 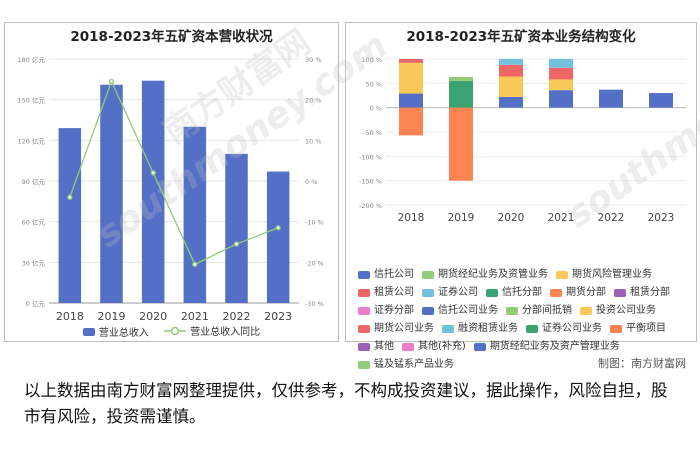 I want to click on legend-item: 其他(补充), so click(x=434, y=347).